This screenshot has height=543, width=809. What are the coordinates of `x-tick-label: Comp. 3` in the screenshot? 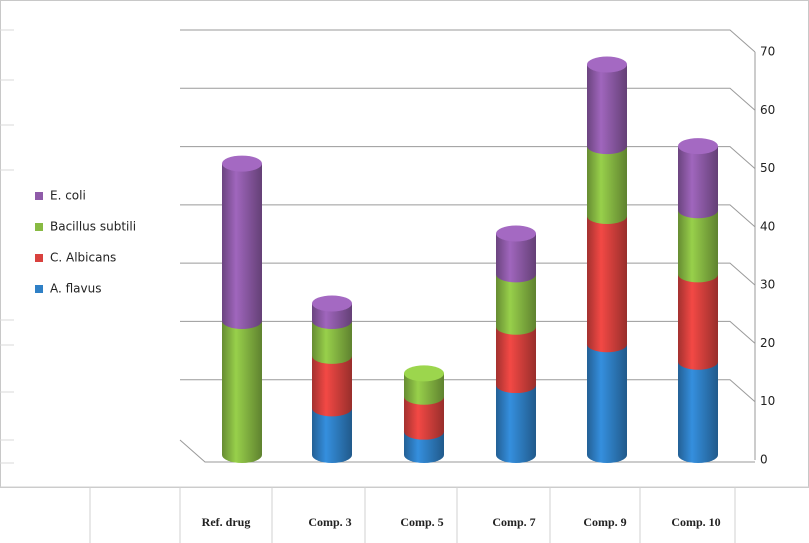 It's located at (329, 522).